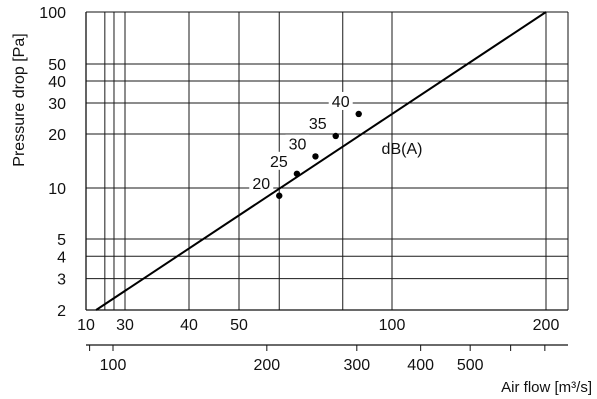 This screenshot has height=399, width=597. Describe the element at coordinates (86, 325) in the screenshot. I see `x-tick-label: 10` at that location.